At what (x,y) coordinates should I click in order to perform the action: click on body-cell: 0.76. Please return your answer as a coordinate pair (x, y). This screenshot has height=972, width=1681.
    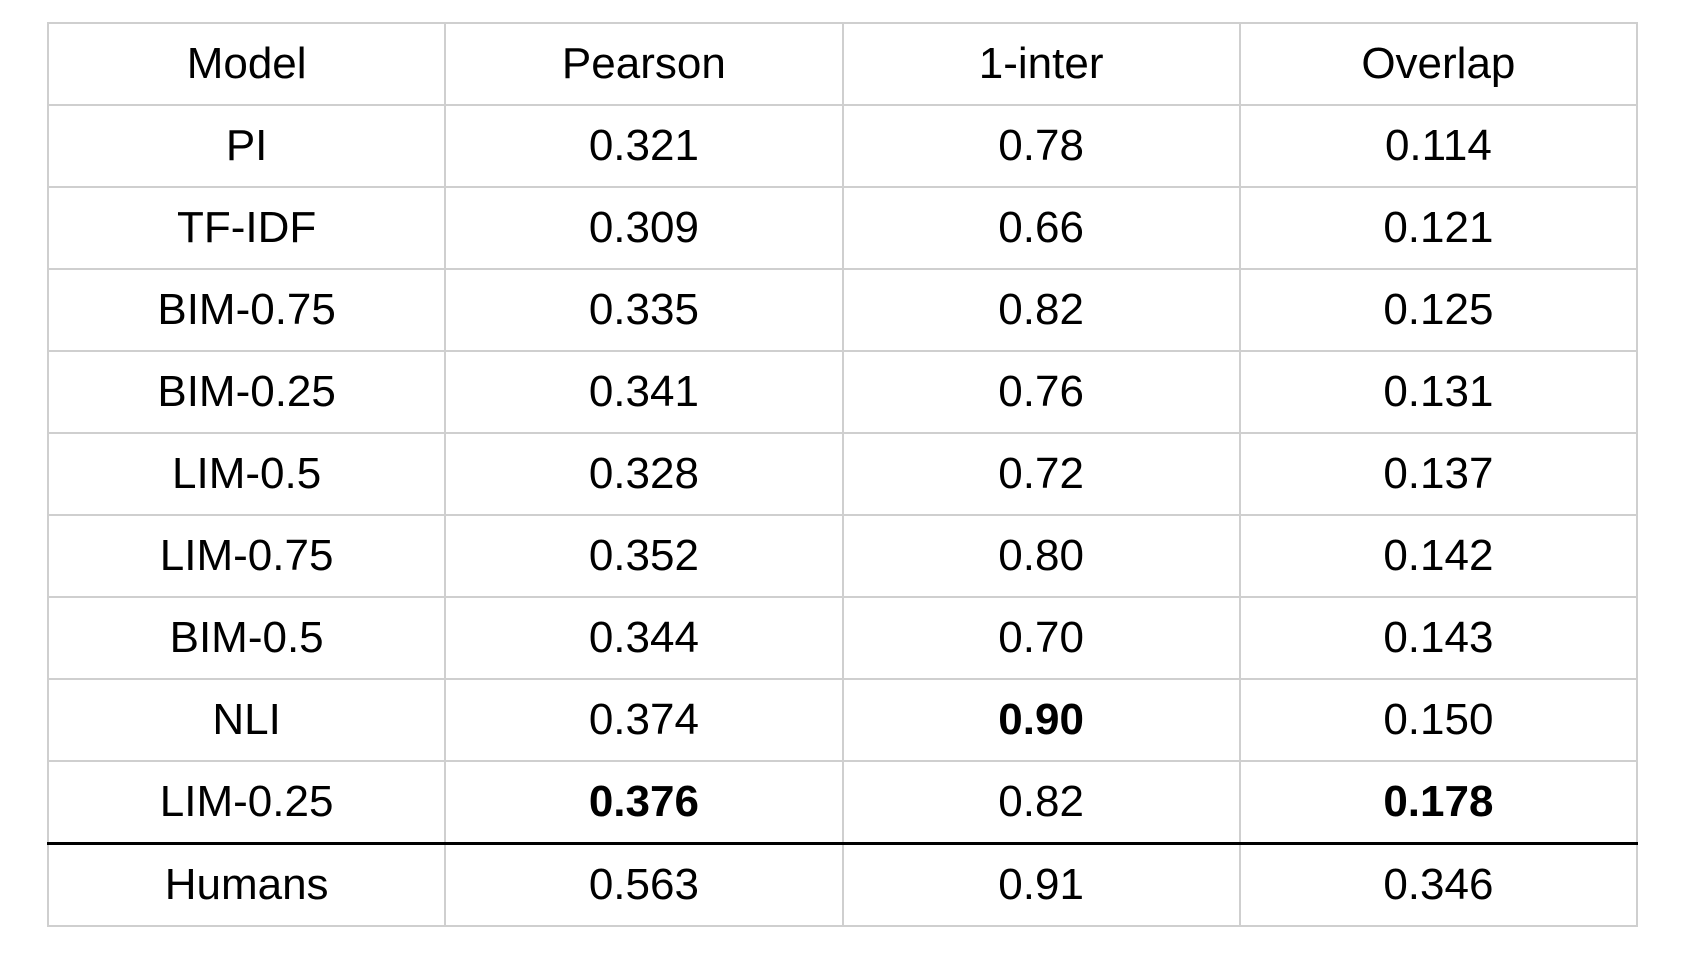
    Looking at the image, I should click on (1041, 392).